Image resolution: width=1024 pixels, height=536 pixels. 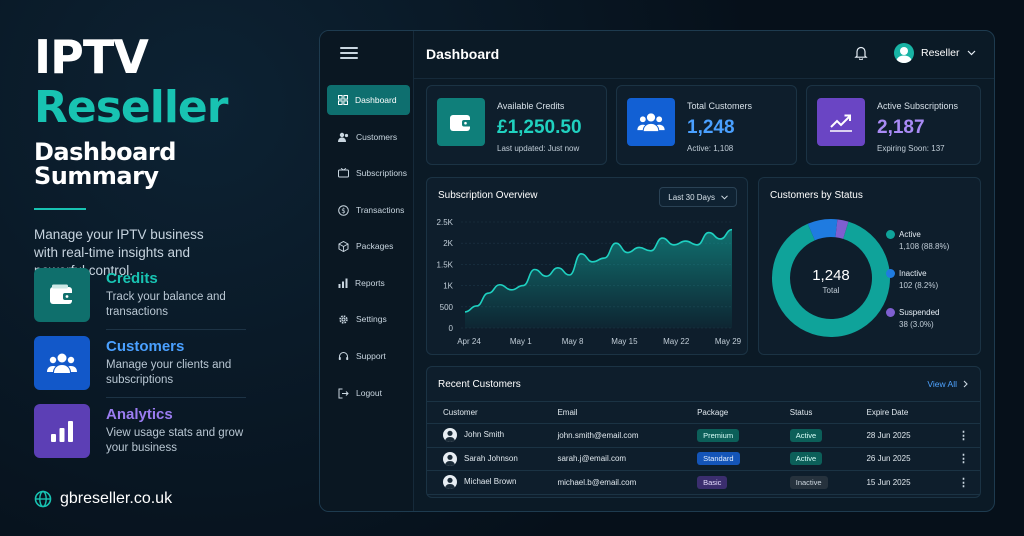 I want to click on sidebar-item-reports: Reports, so click(x=368, y=283).